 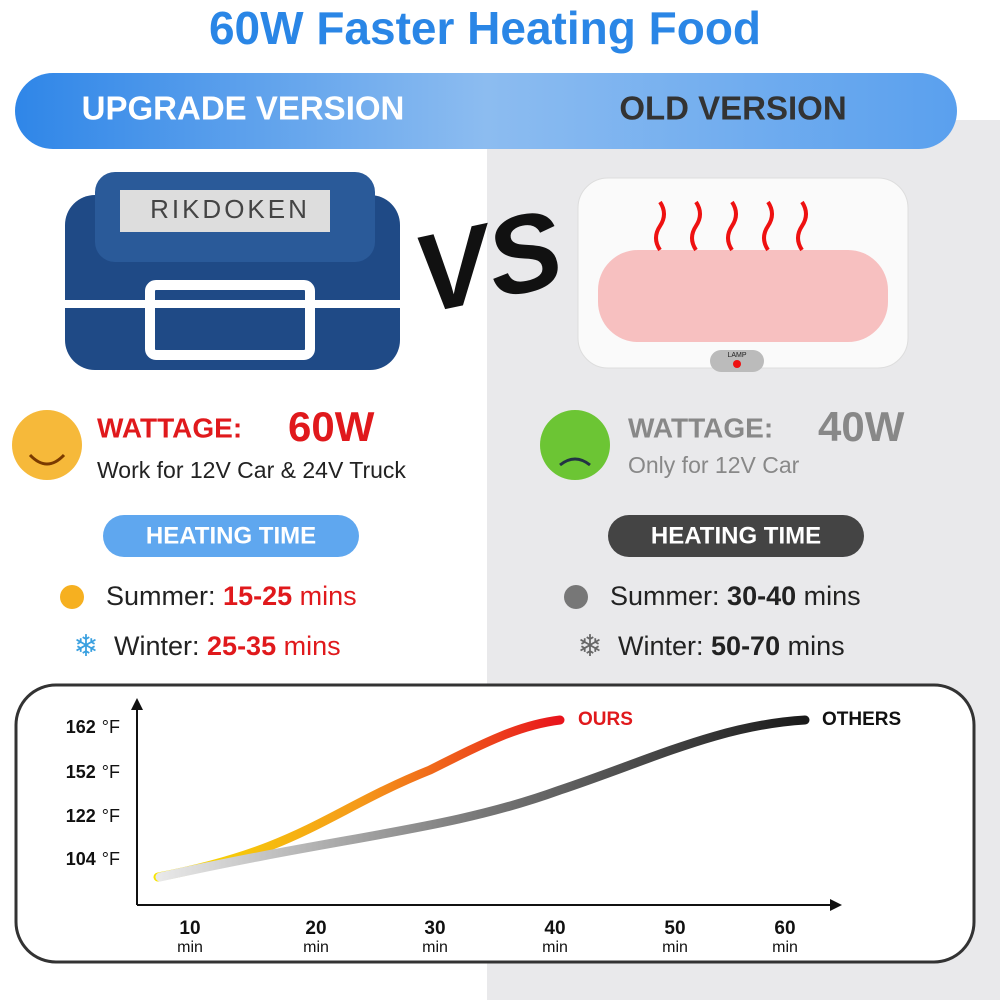 I want to click on y-tick-label: 162 °F, so click(x=93, y=727).